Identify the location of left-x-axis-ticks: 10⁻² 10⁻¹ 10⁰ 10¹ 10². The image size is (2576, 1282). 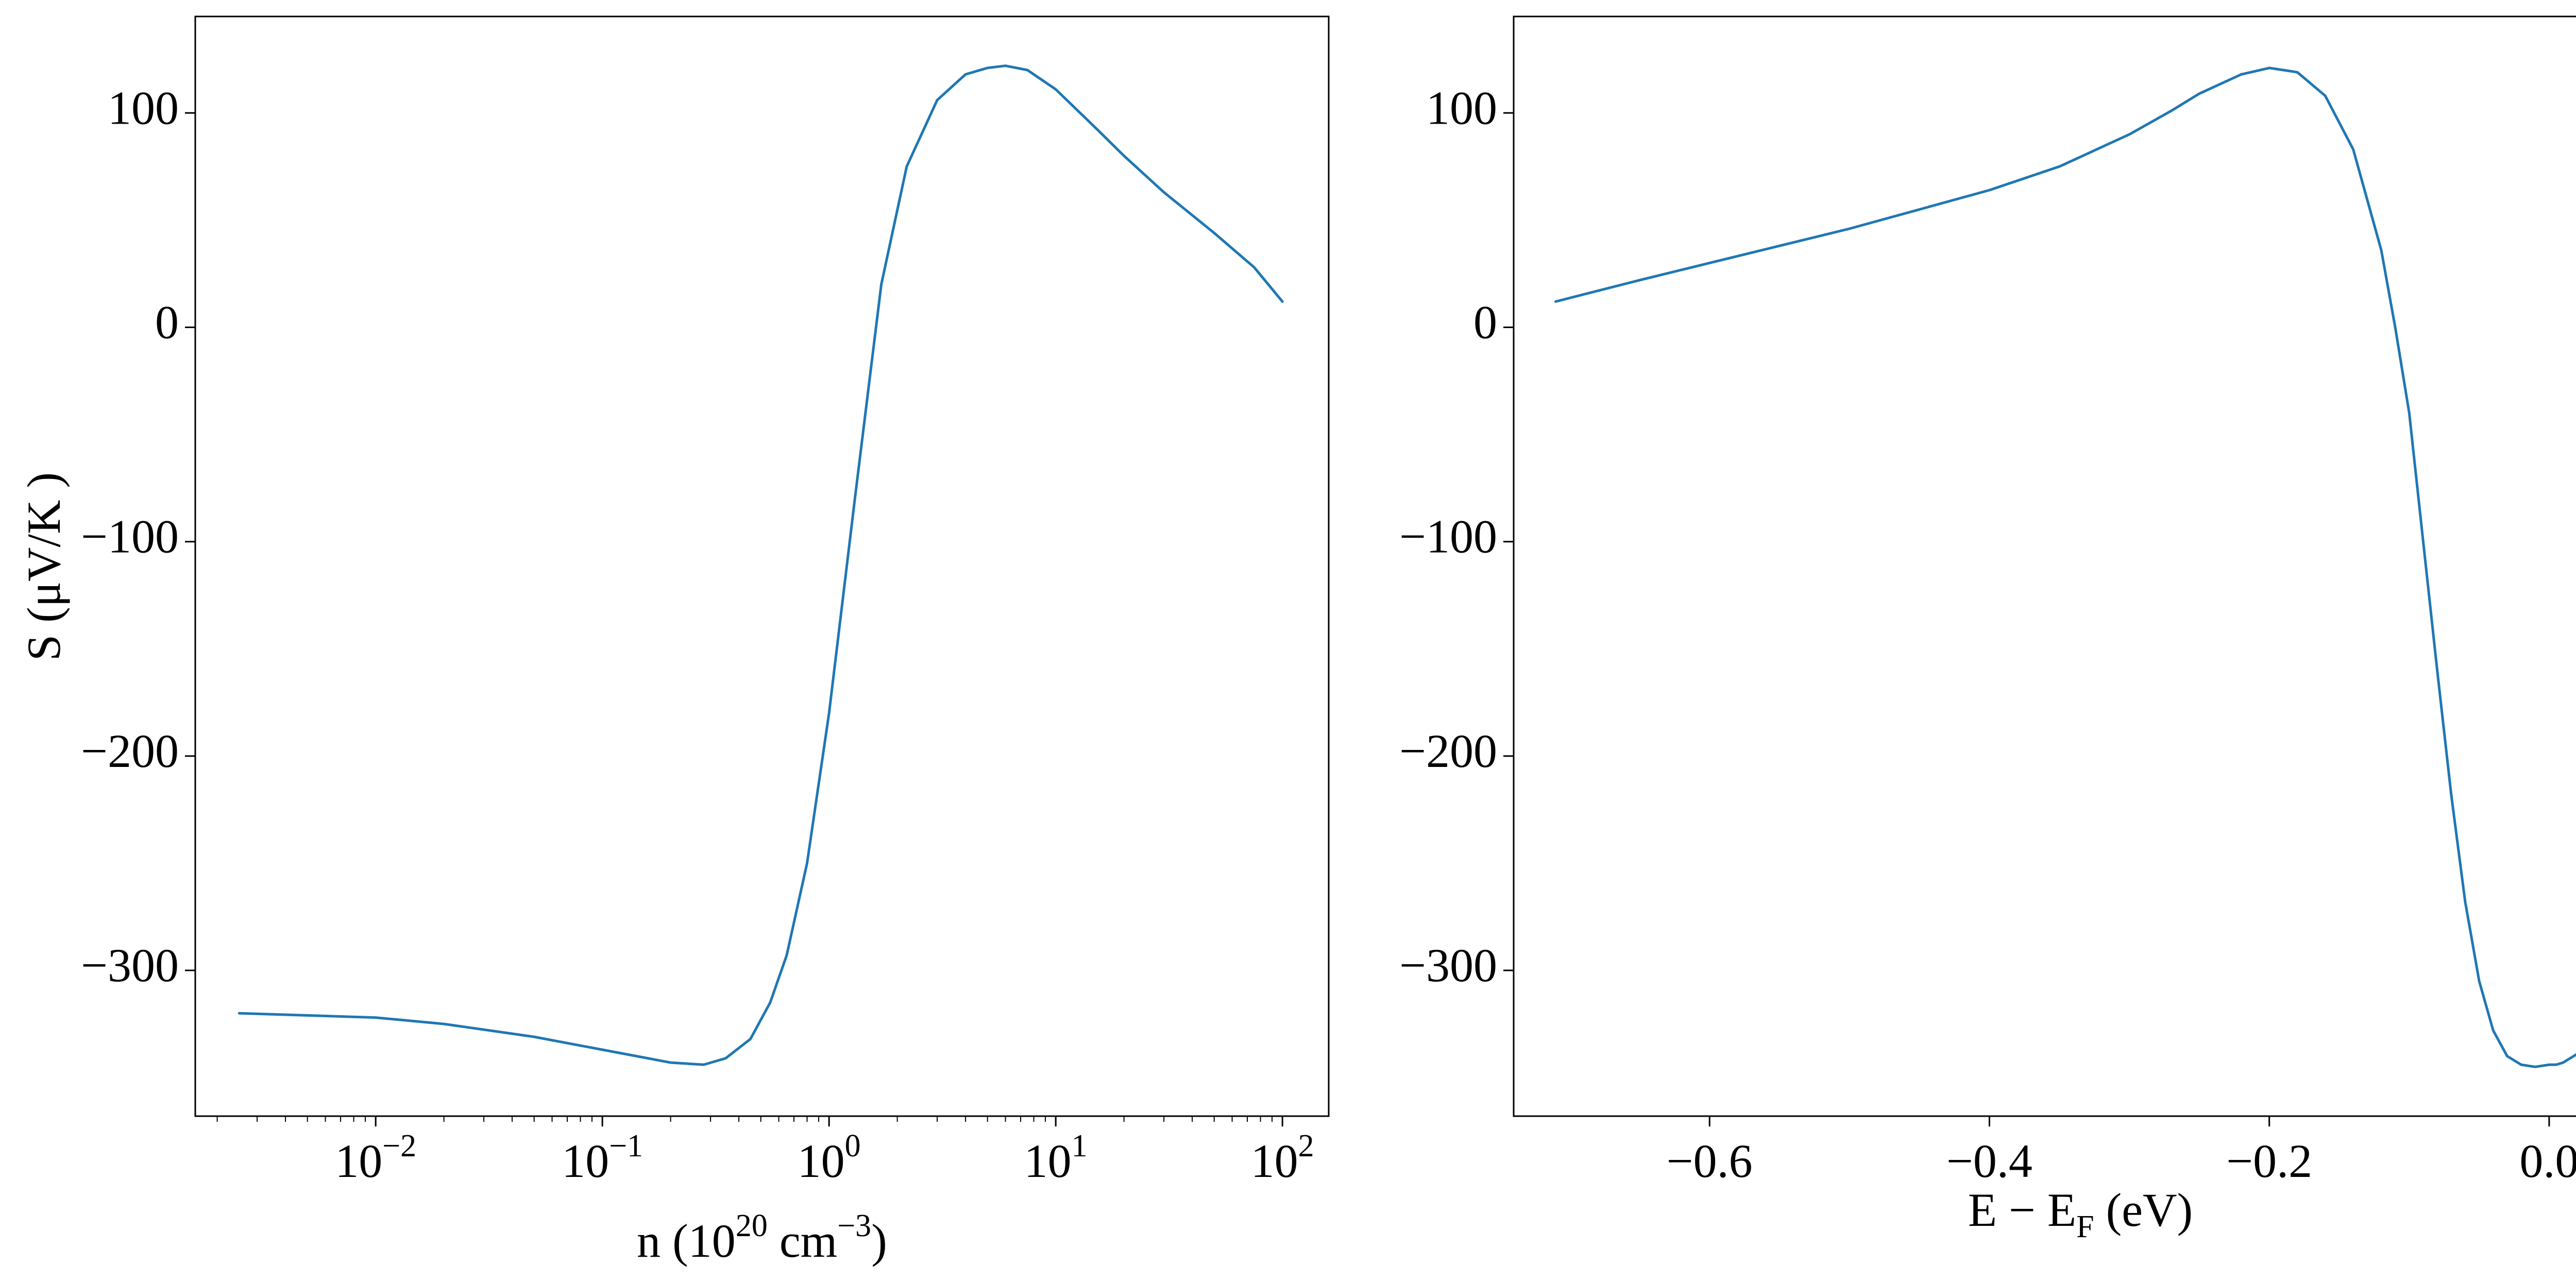
(824, 1151).